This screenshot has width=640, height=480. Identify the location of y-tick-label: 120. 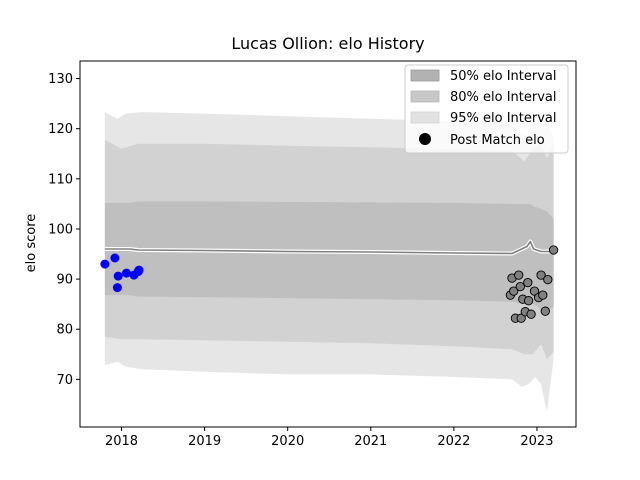
(60, 129).